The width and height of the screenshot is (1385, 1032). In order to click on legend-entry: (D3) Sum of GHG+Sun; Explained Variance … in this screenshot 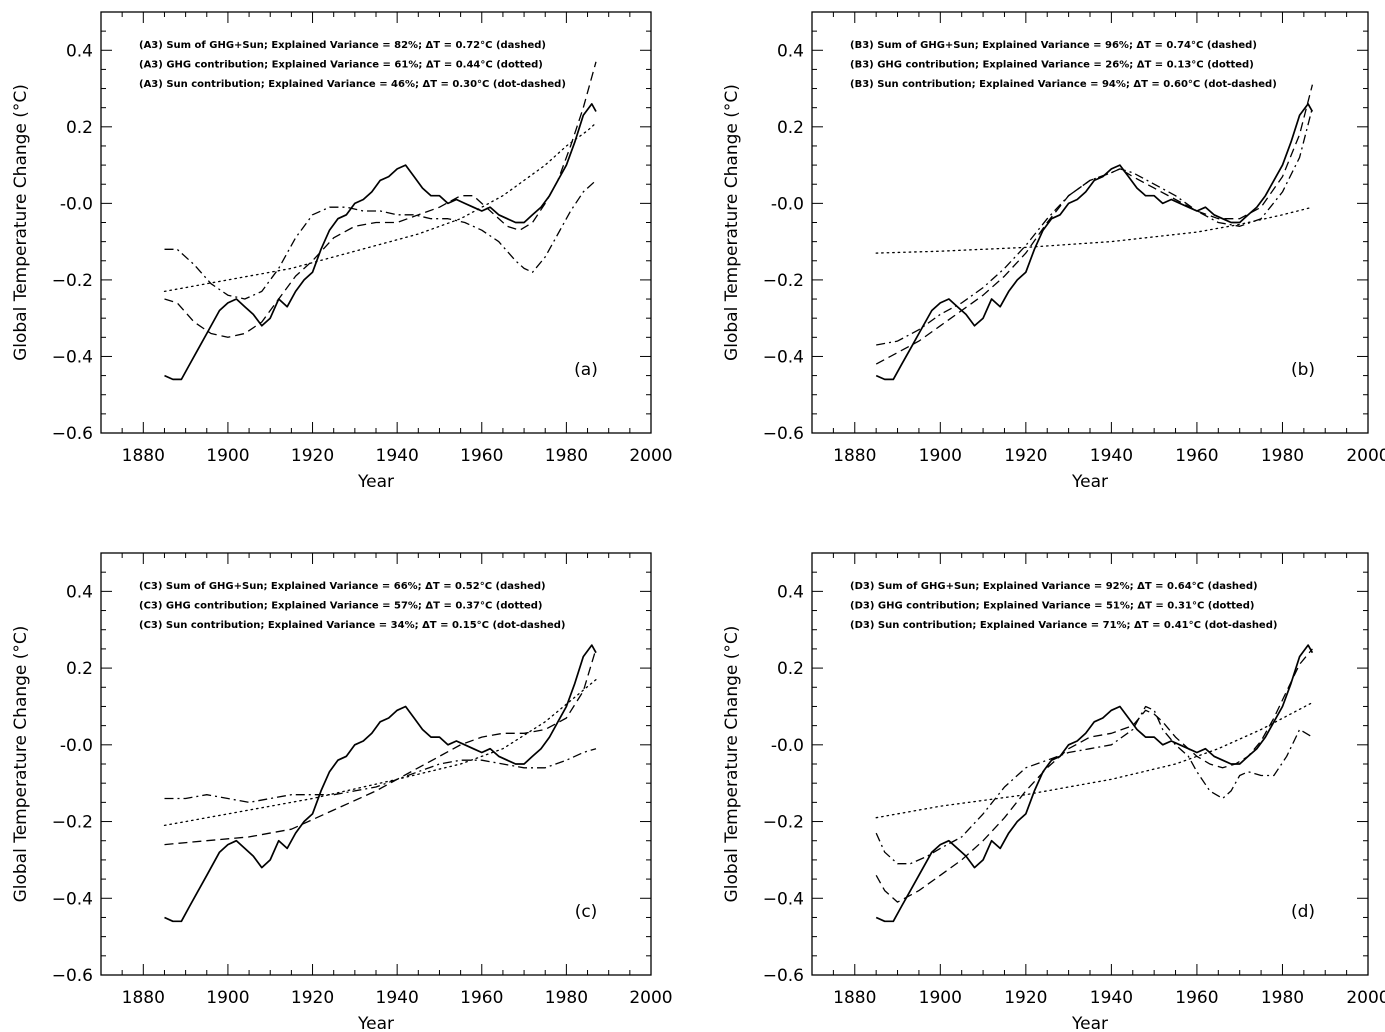, I will do `click(1054, 586)`.